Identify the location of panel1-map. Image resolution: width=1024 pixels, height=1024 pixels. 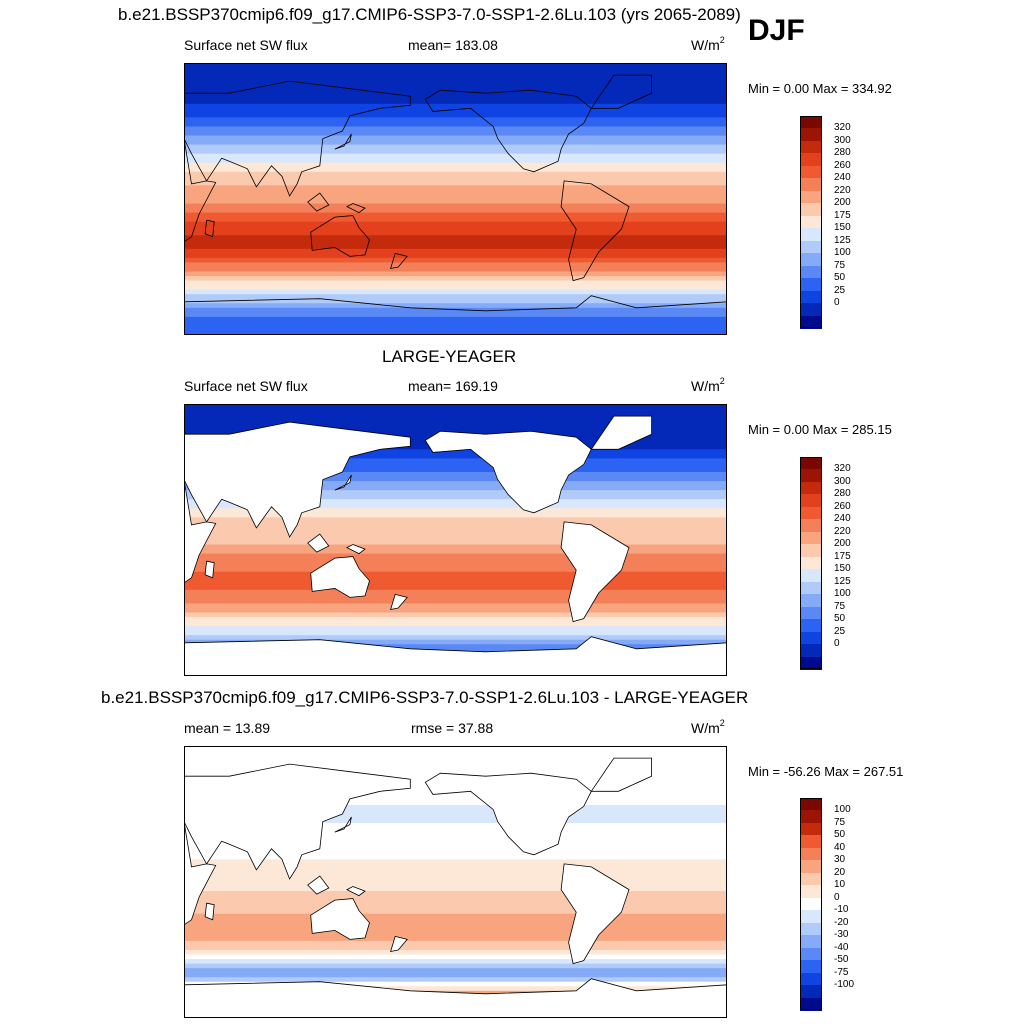
(455, 199).